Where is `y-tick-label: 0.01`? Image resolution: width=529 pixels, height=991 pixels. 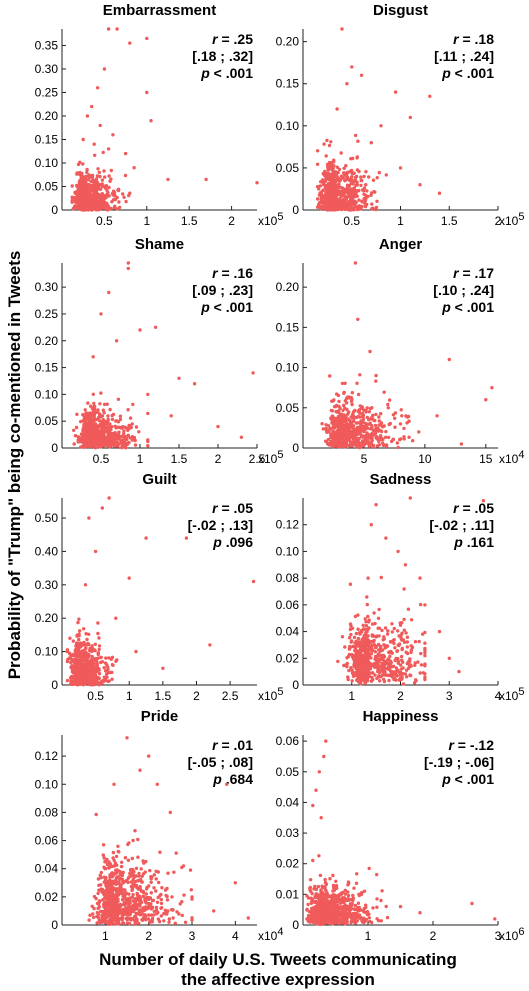 y-tick-label: 0.01 is located at coordinates (288, 894).